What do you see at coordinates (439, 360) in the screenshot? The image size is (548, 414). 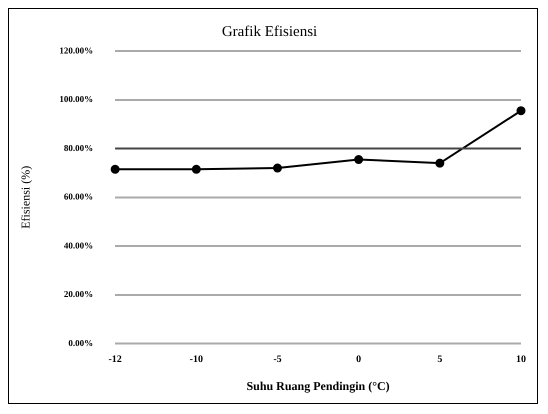 I see `x-tick-label: 5` at bounding box center [439, 360].